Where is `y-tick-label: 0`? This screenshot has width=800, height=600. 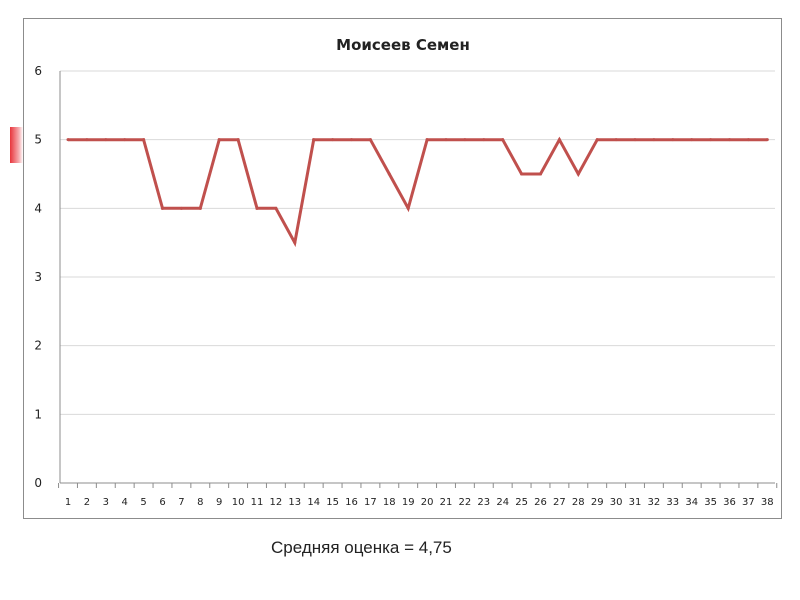 y-tick-label: 0 is located at coordinates (38, 483).